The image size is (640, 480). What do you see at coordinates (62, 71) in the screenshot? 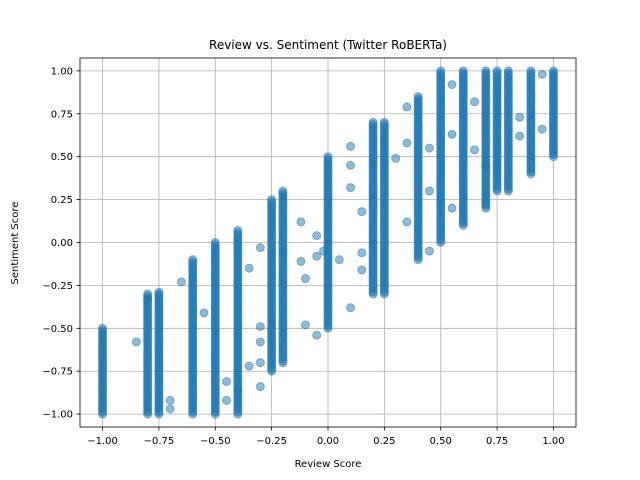
I see `y-tick-label: 1.00` at bounding box center [62, 71].